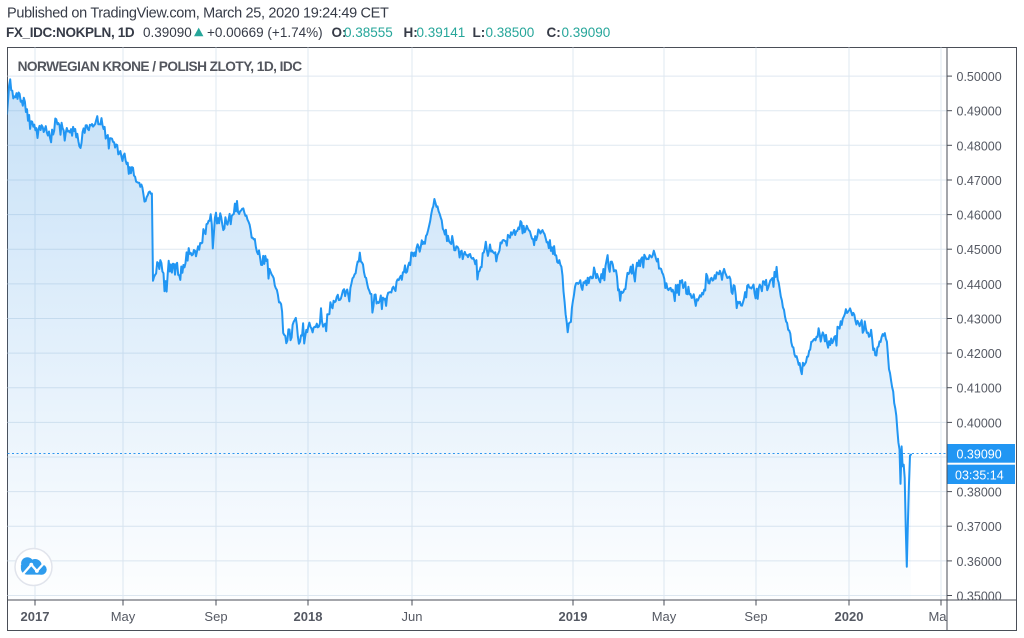 The height and width of the screenshot is (638, 1024). Describe the element at coordinates (265, 32) in the screenshot. I see `svg-text: +0.00669 (+1.74%)` at that location.